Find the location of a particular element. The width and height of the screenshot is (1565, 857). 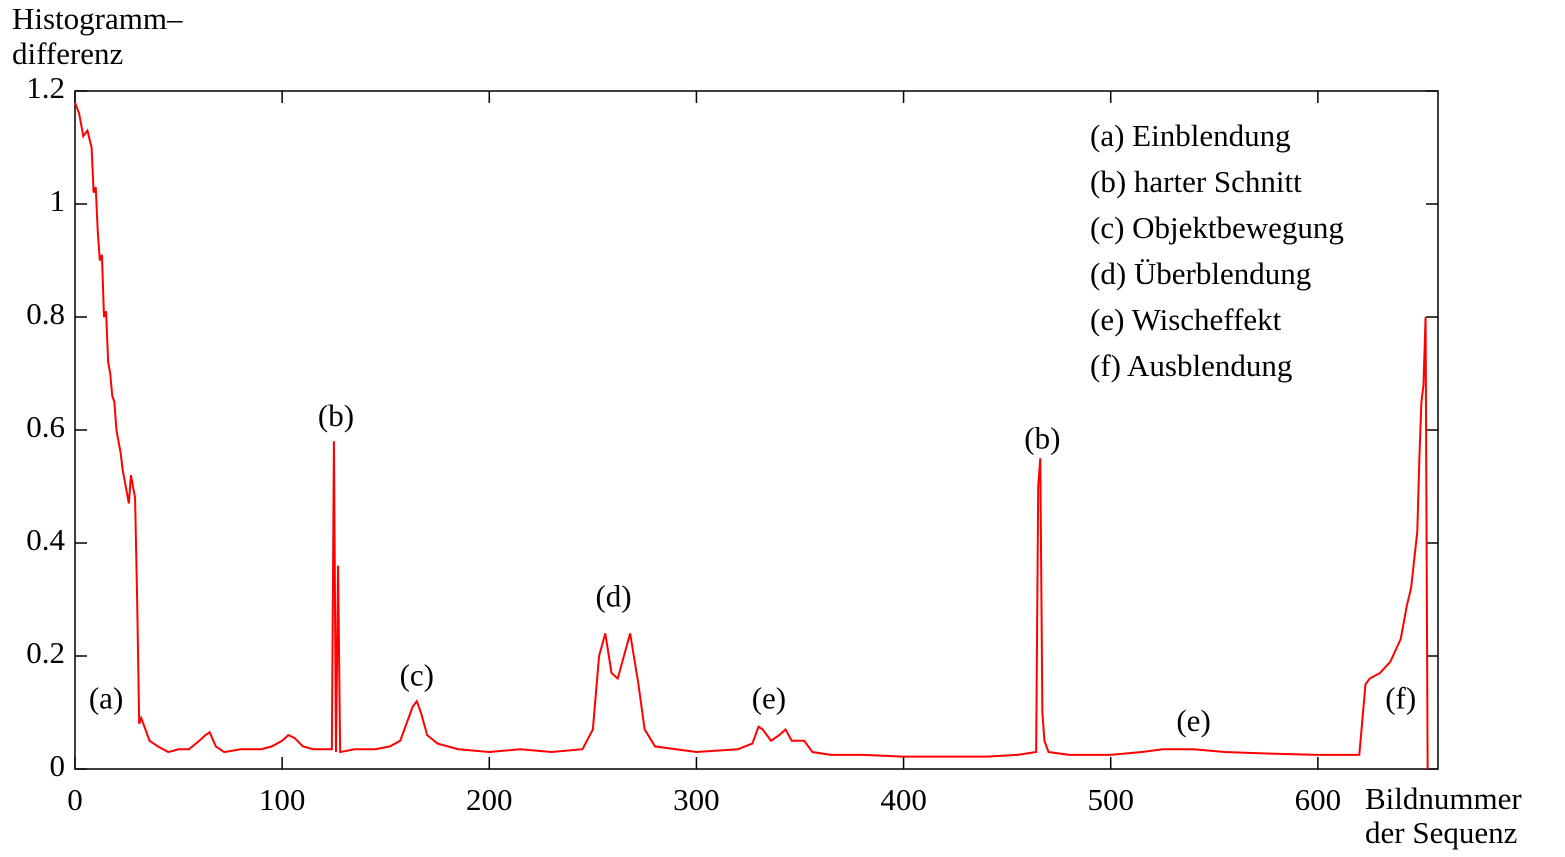

x-tick-label: 200 is located at coordinates (489, 799).